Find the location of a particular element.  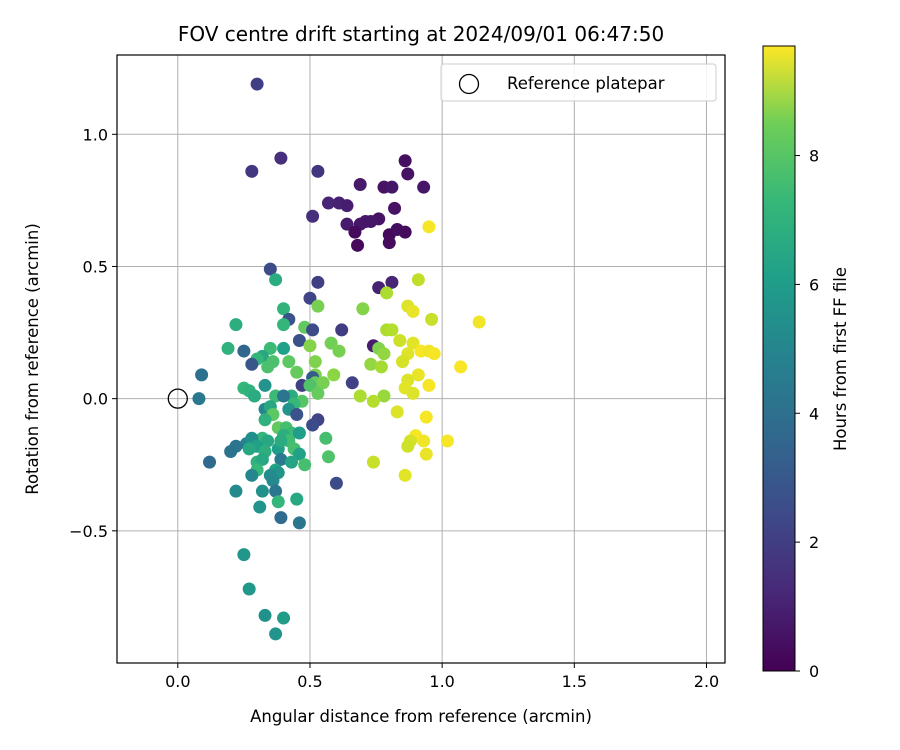

colorbar-gradient is located at coordinates (779, 358).